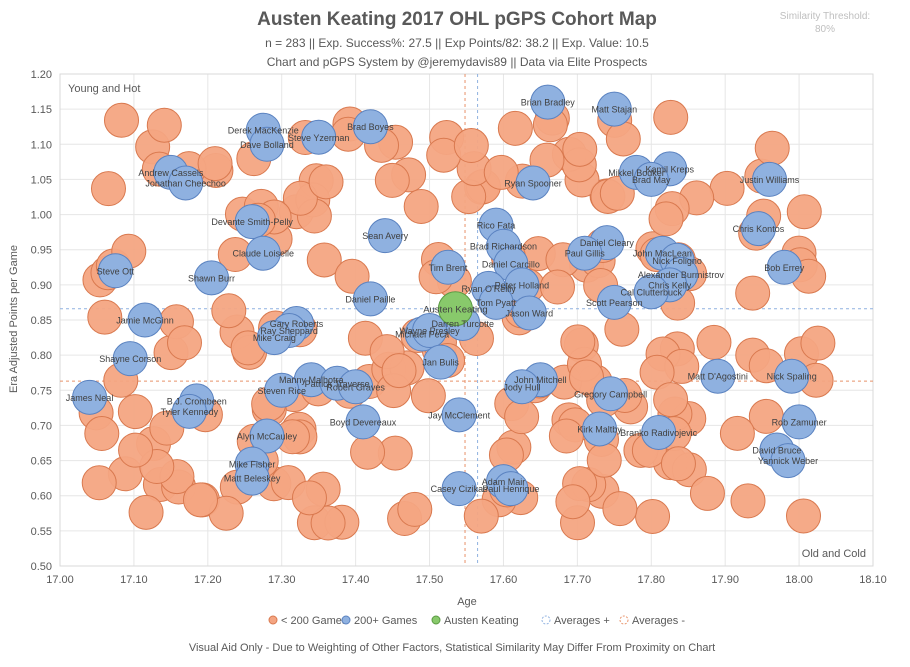 This screenshot has height=667, width=910. Describe the element at coordinates (457, 19) in the screenshot. I see `chart-title: Austen Keating 2017 OHL pGPS Cohort Map` at that location.